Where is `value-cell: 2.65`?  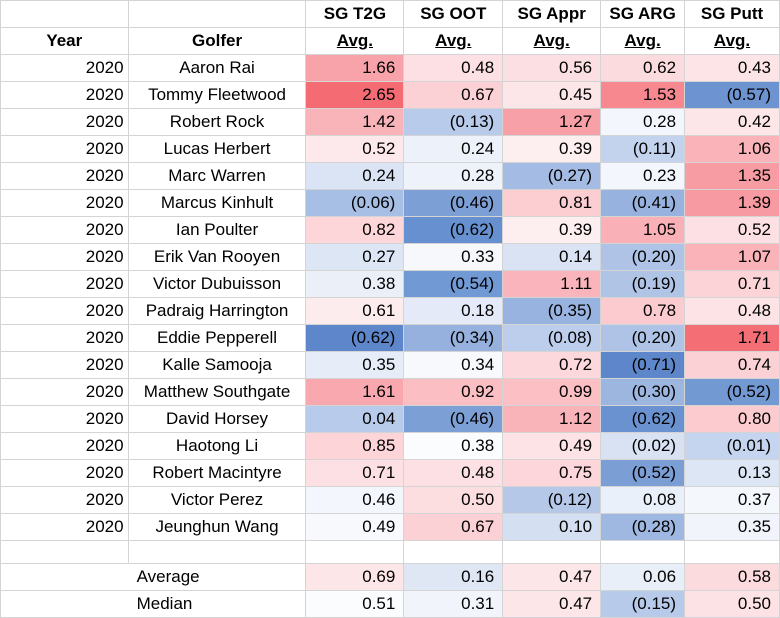 value-cell: 2.65 is located at coordinates (355, 95).